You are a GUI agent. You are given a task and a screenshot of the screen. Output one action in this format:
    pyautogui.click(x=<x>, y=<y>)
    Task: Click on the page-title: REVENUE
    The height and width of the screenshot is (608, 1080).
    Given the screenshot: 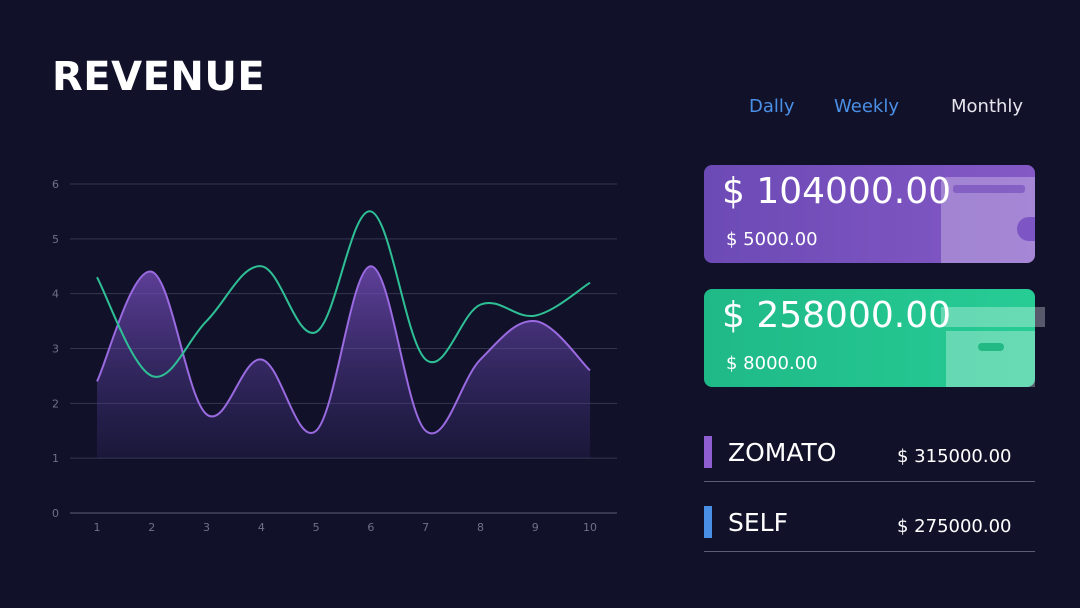 What is the action you would take?
    pyautogui.click(x=159, y=77)
    